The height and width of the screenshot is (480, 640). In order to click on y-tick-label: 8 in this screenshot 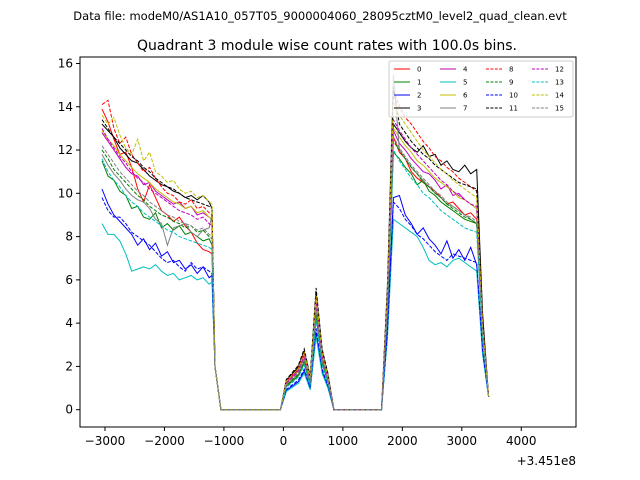, I will do `click(69, 237)`.